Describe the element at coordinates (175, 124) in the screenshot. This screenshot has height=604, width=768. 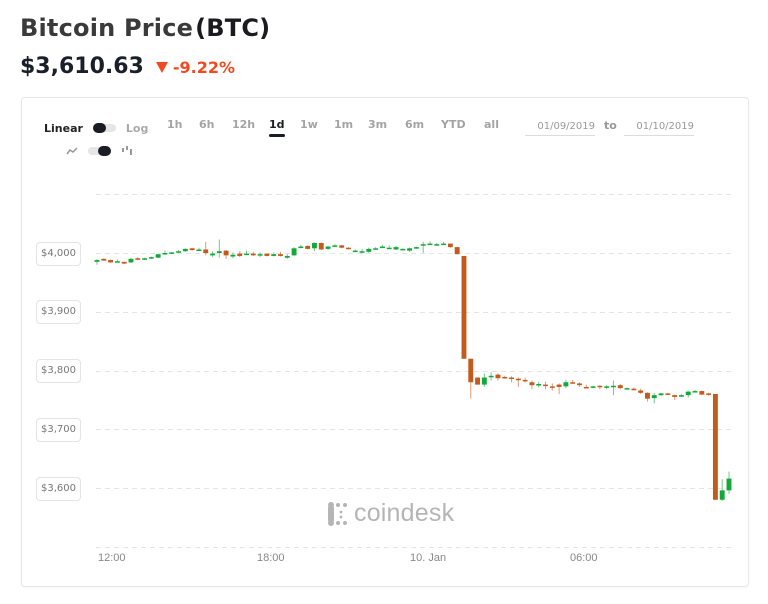
I see `range-1h: 1h` at that location.